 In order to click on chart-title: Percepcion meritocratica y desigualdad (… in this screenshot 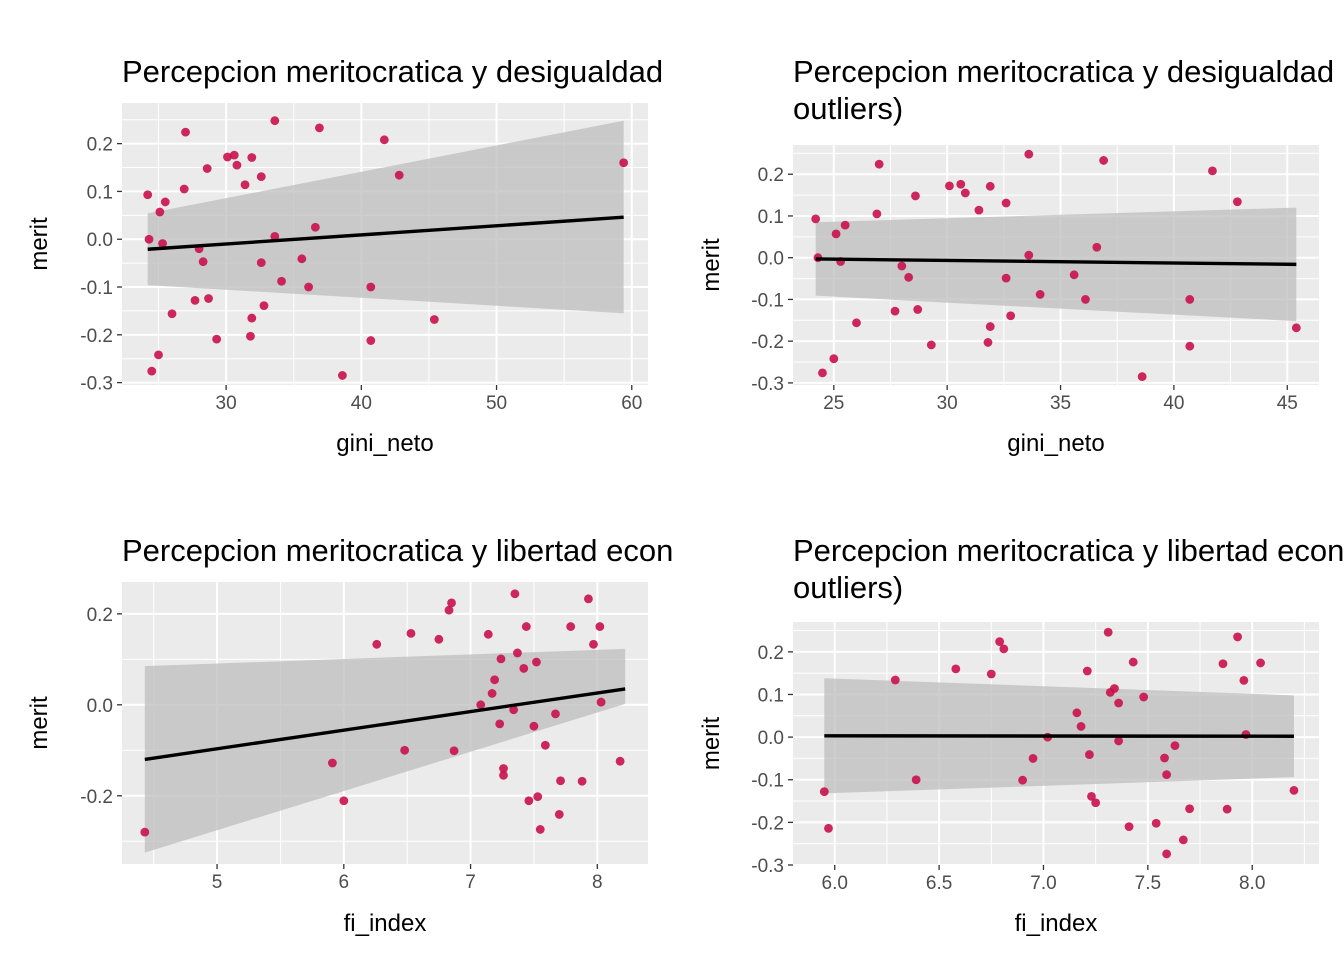, I will do `click(1068, 71)`.